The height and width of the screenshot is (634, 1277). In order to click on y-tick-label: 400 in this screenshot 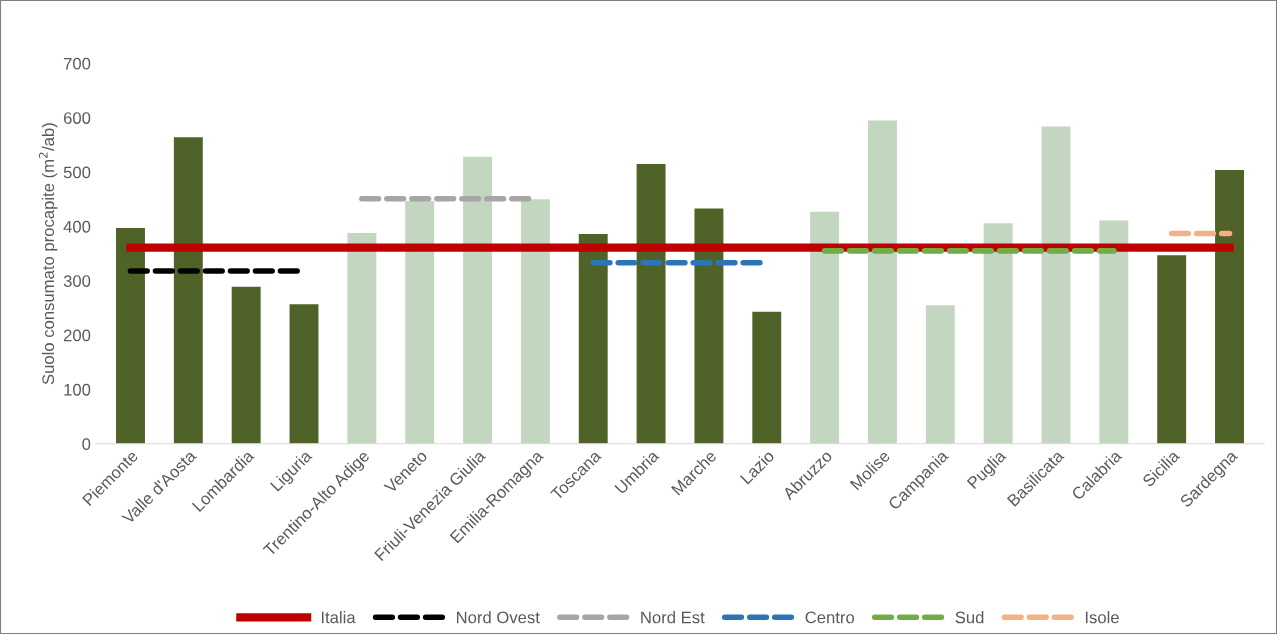, I will do `click(77, 226)`.